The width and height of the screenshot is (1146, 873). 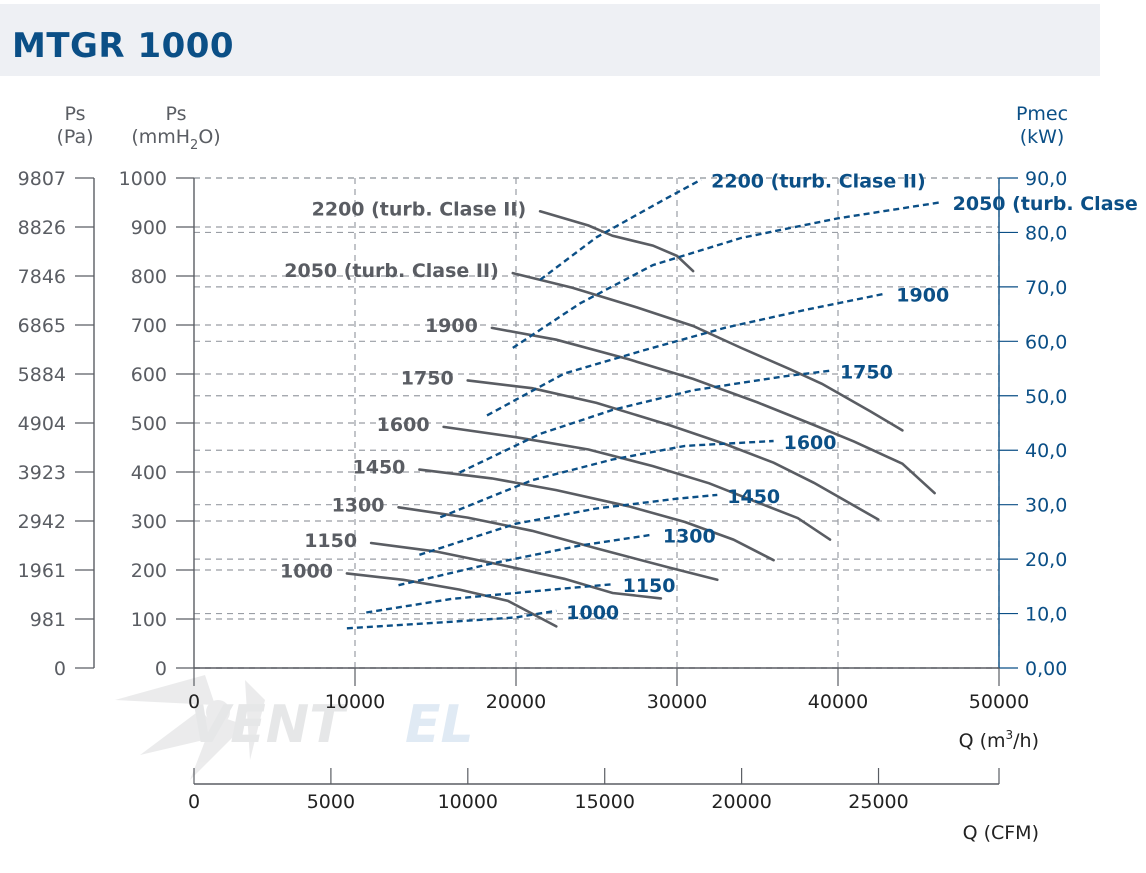 I want to click on q-m3h-tick-label: 10000, so click(x=355, y=702).